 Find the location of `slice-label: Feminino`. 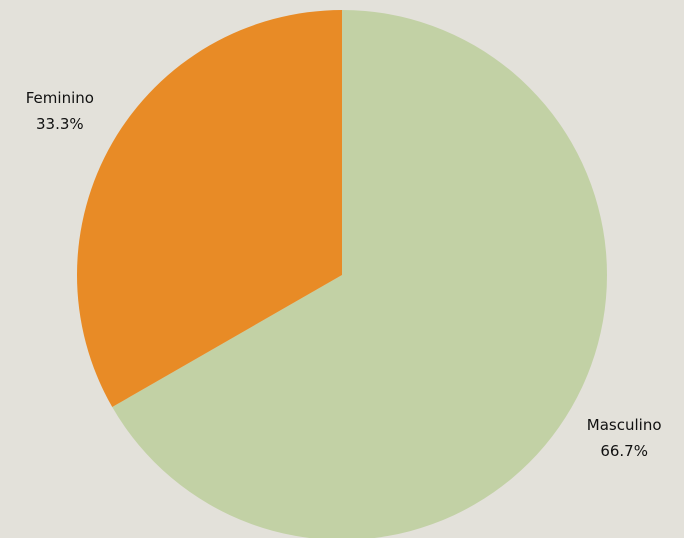

slice-label: Feminino is located at coordinates (60, 98).